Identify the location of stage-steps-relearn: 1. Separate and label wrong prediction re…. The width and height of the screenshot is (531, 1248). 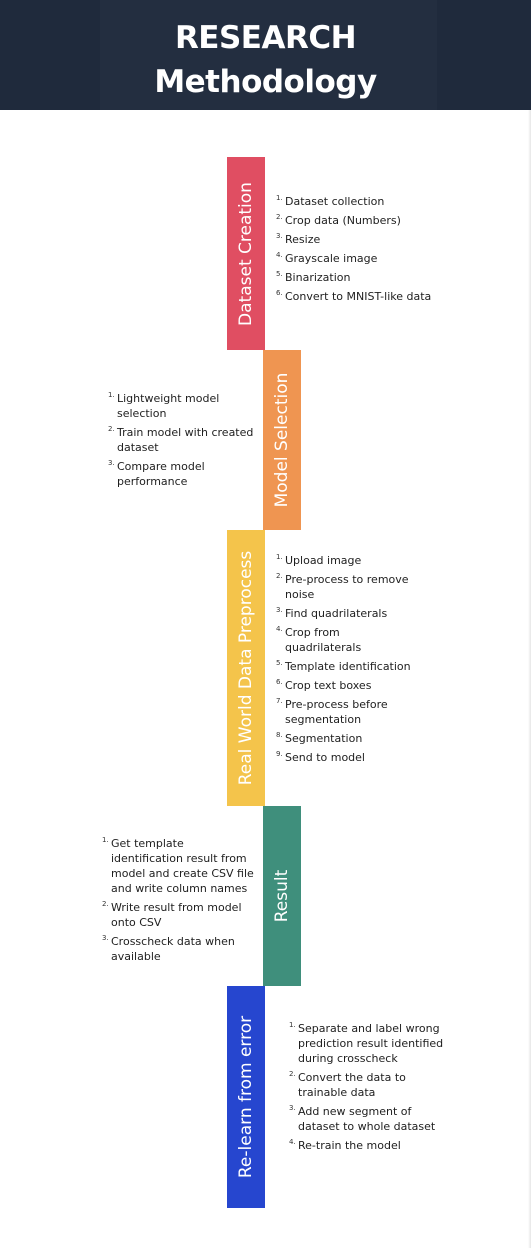
(366, 1089).